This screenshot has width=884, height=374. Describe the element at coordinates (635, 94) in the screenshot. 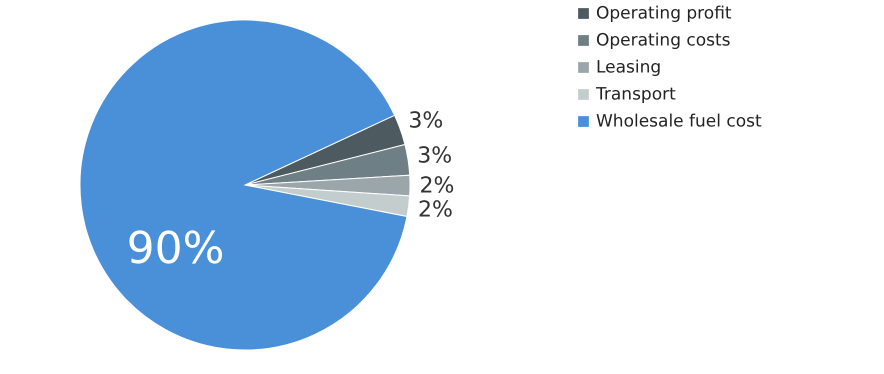

I see `legend-label: Transport` at that location.